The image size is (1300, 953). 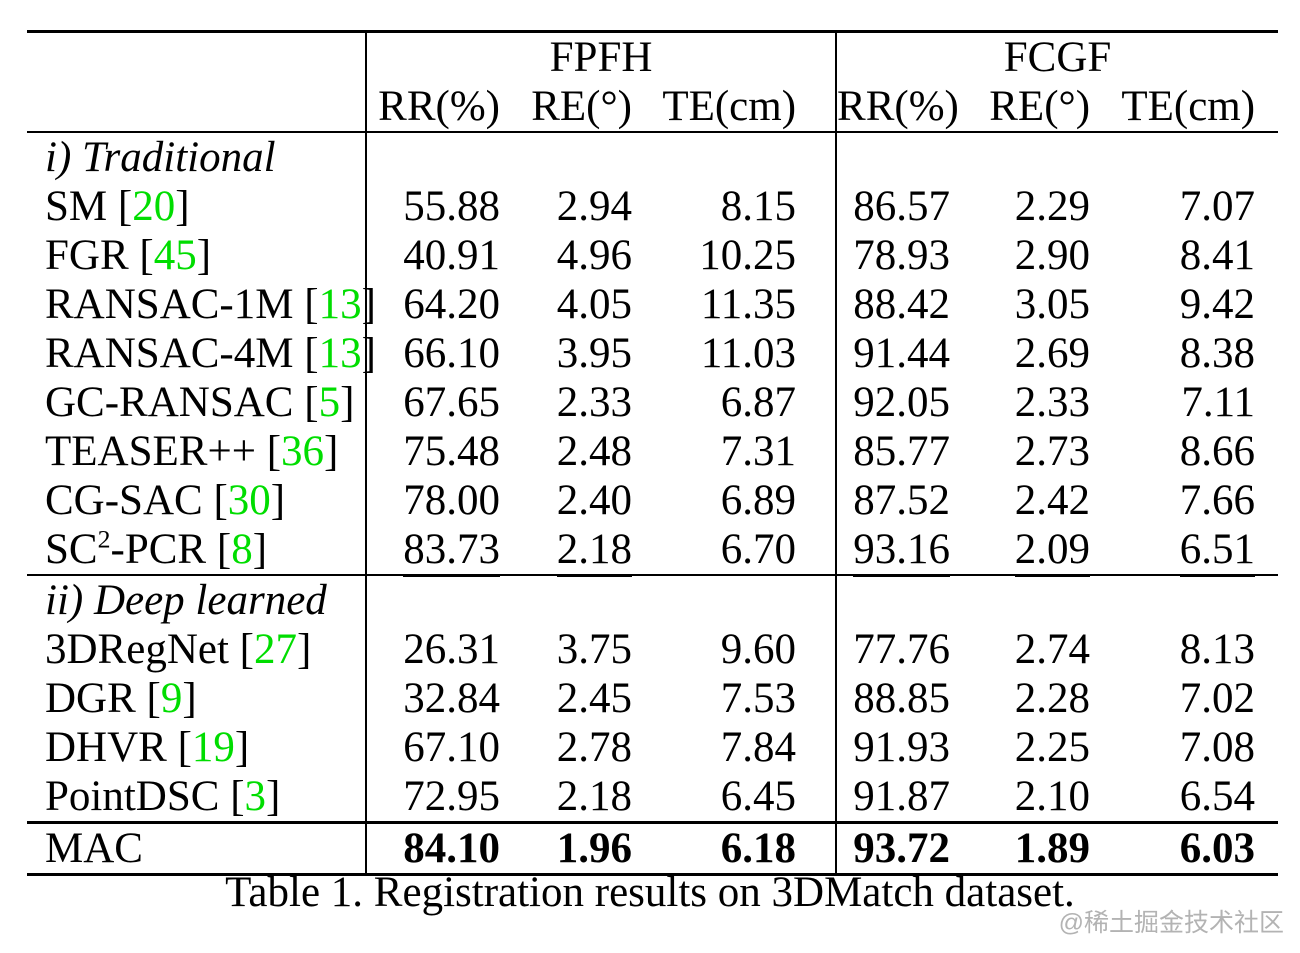 What do you see at coordinates (303, 451) in the screenshot?
I see `citation-link: 36` at bounding box center [303, 451].